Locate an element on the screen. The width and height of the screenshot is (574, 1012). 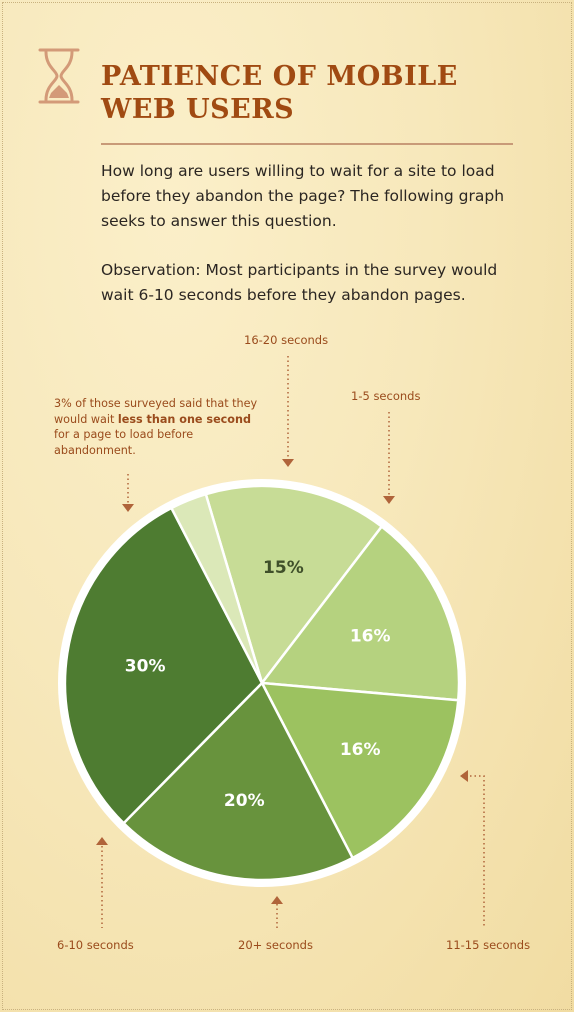
label-20-plus-seconds: 20+ seconds is located at coordinates (275, 945).